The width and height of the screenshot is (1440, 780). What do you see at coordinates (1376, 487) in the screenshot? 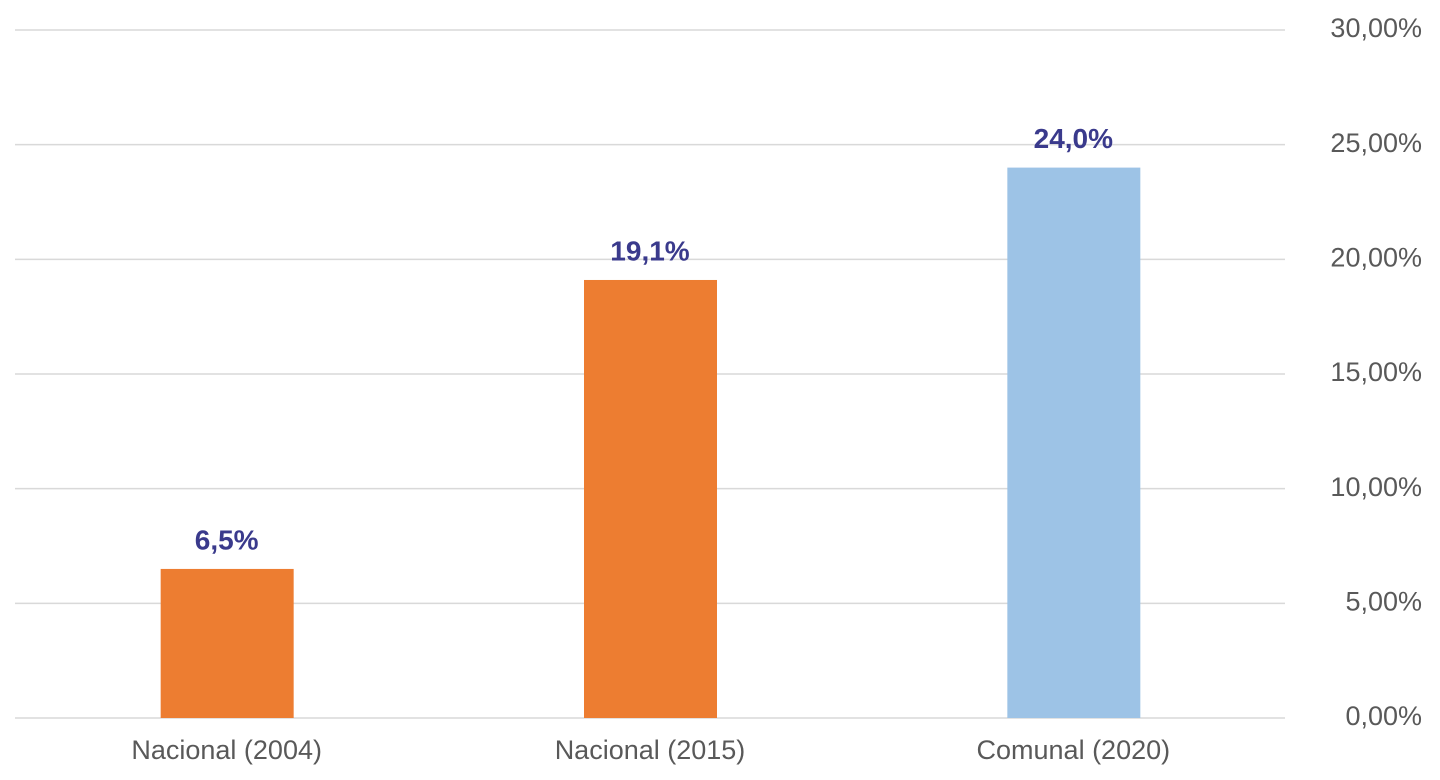
I see `y-tick-label: 10,00%` at bounding box center [1376, 487].